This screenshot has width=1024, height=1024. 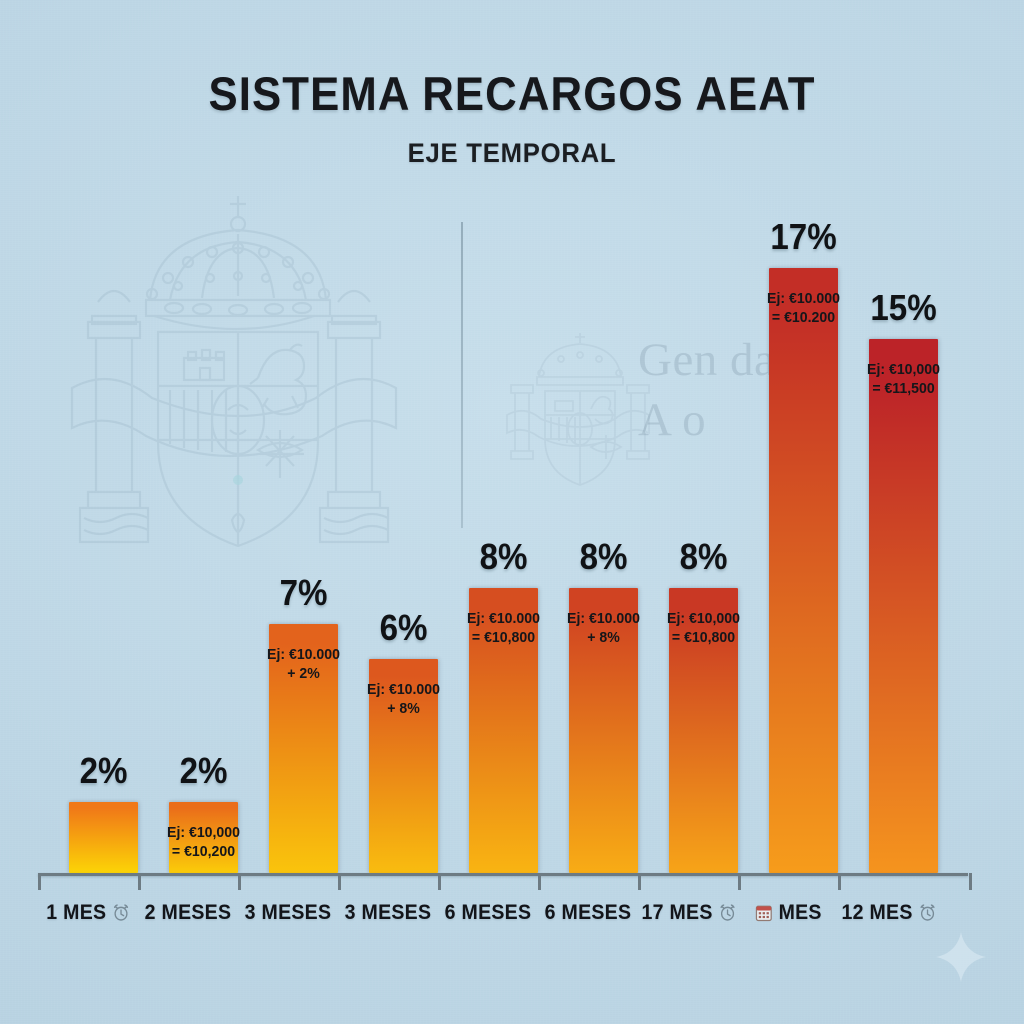 I want to click on x-axis-label-text: 1 MES, so click(x=76, y=912).